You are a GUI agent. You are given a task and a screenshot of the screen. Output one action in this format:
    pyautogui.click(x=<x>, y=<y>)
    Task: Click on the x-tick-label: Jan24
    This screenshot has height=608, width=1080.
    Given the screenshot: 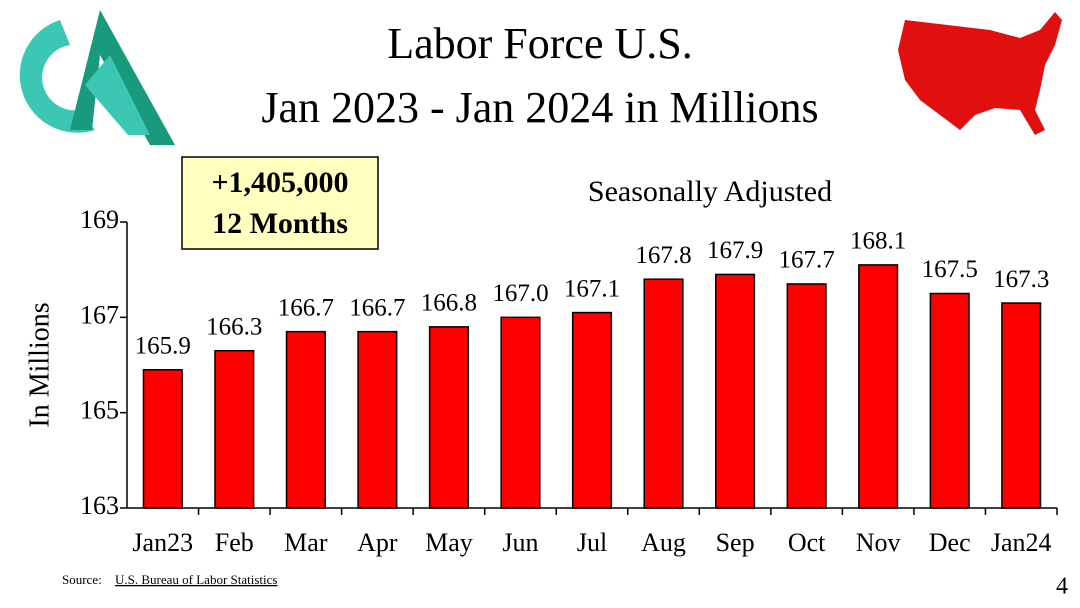 What is the action you would take?
    pyautogui.click(x=1021, y=542)
    